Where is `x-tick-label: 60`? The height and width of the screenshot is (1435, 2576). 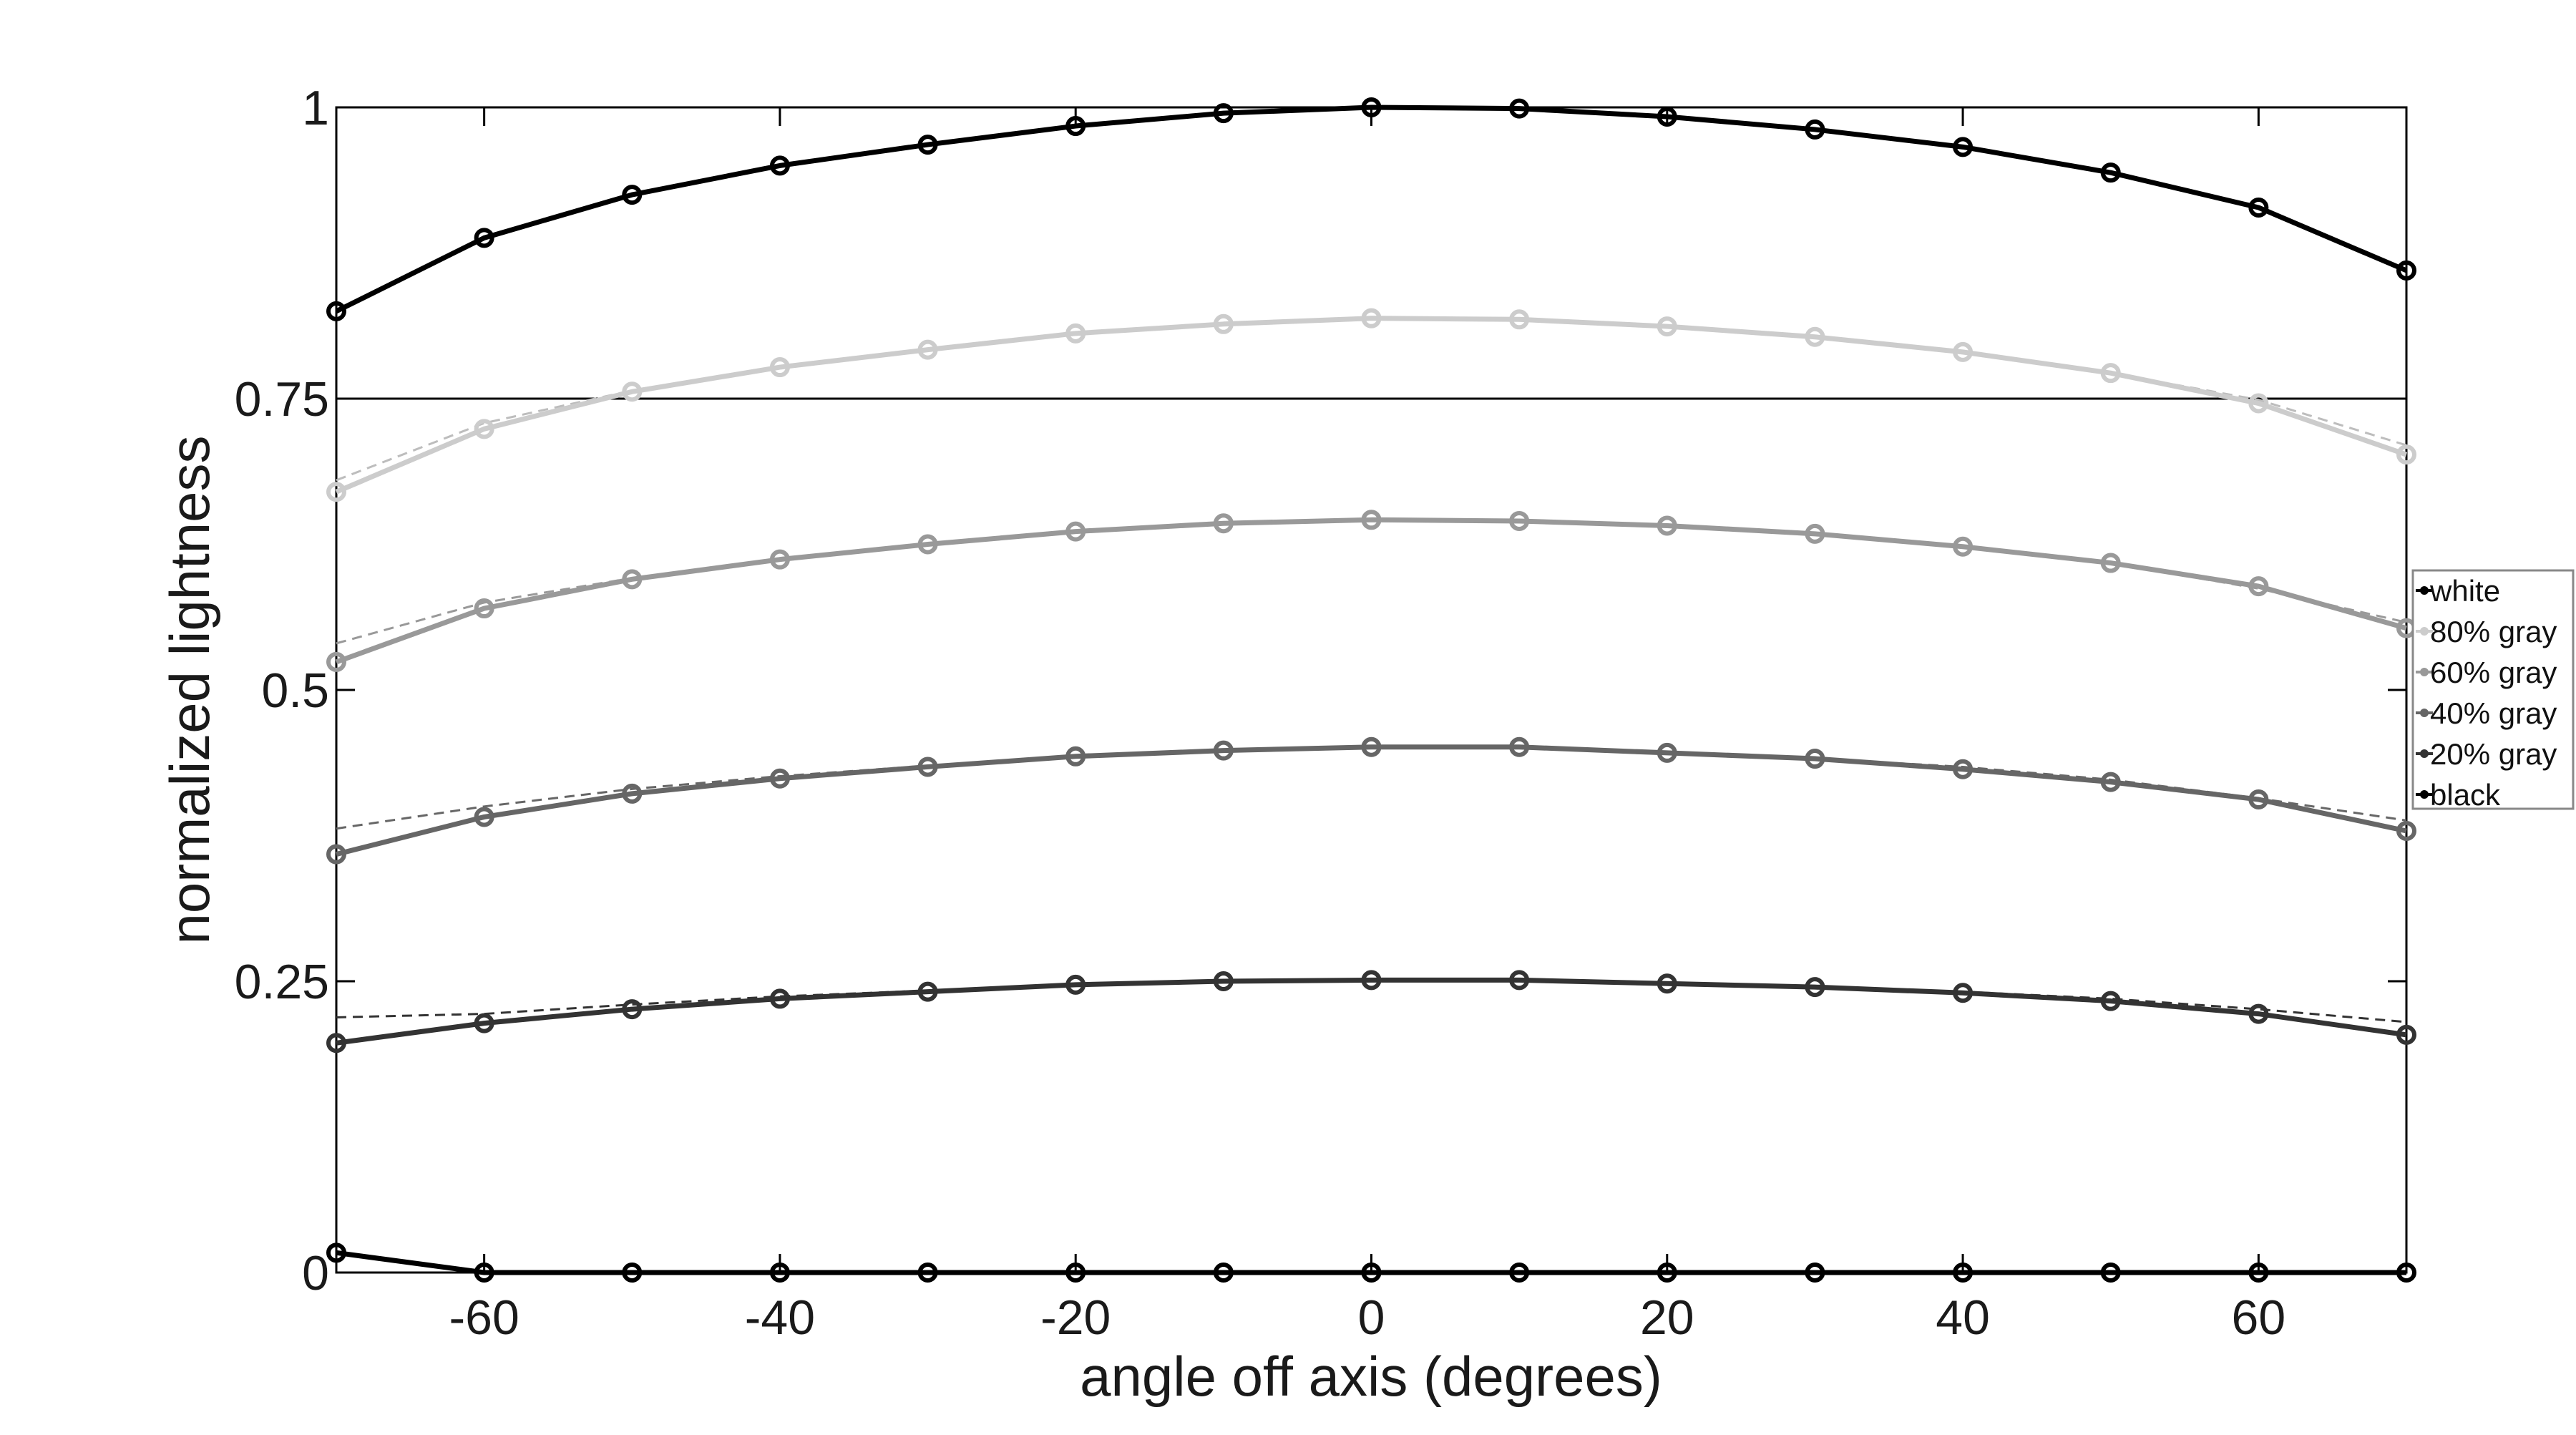
x-tick-label: 60 is located at coordinates (2259, 1318).